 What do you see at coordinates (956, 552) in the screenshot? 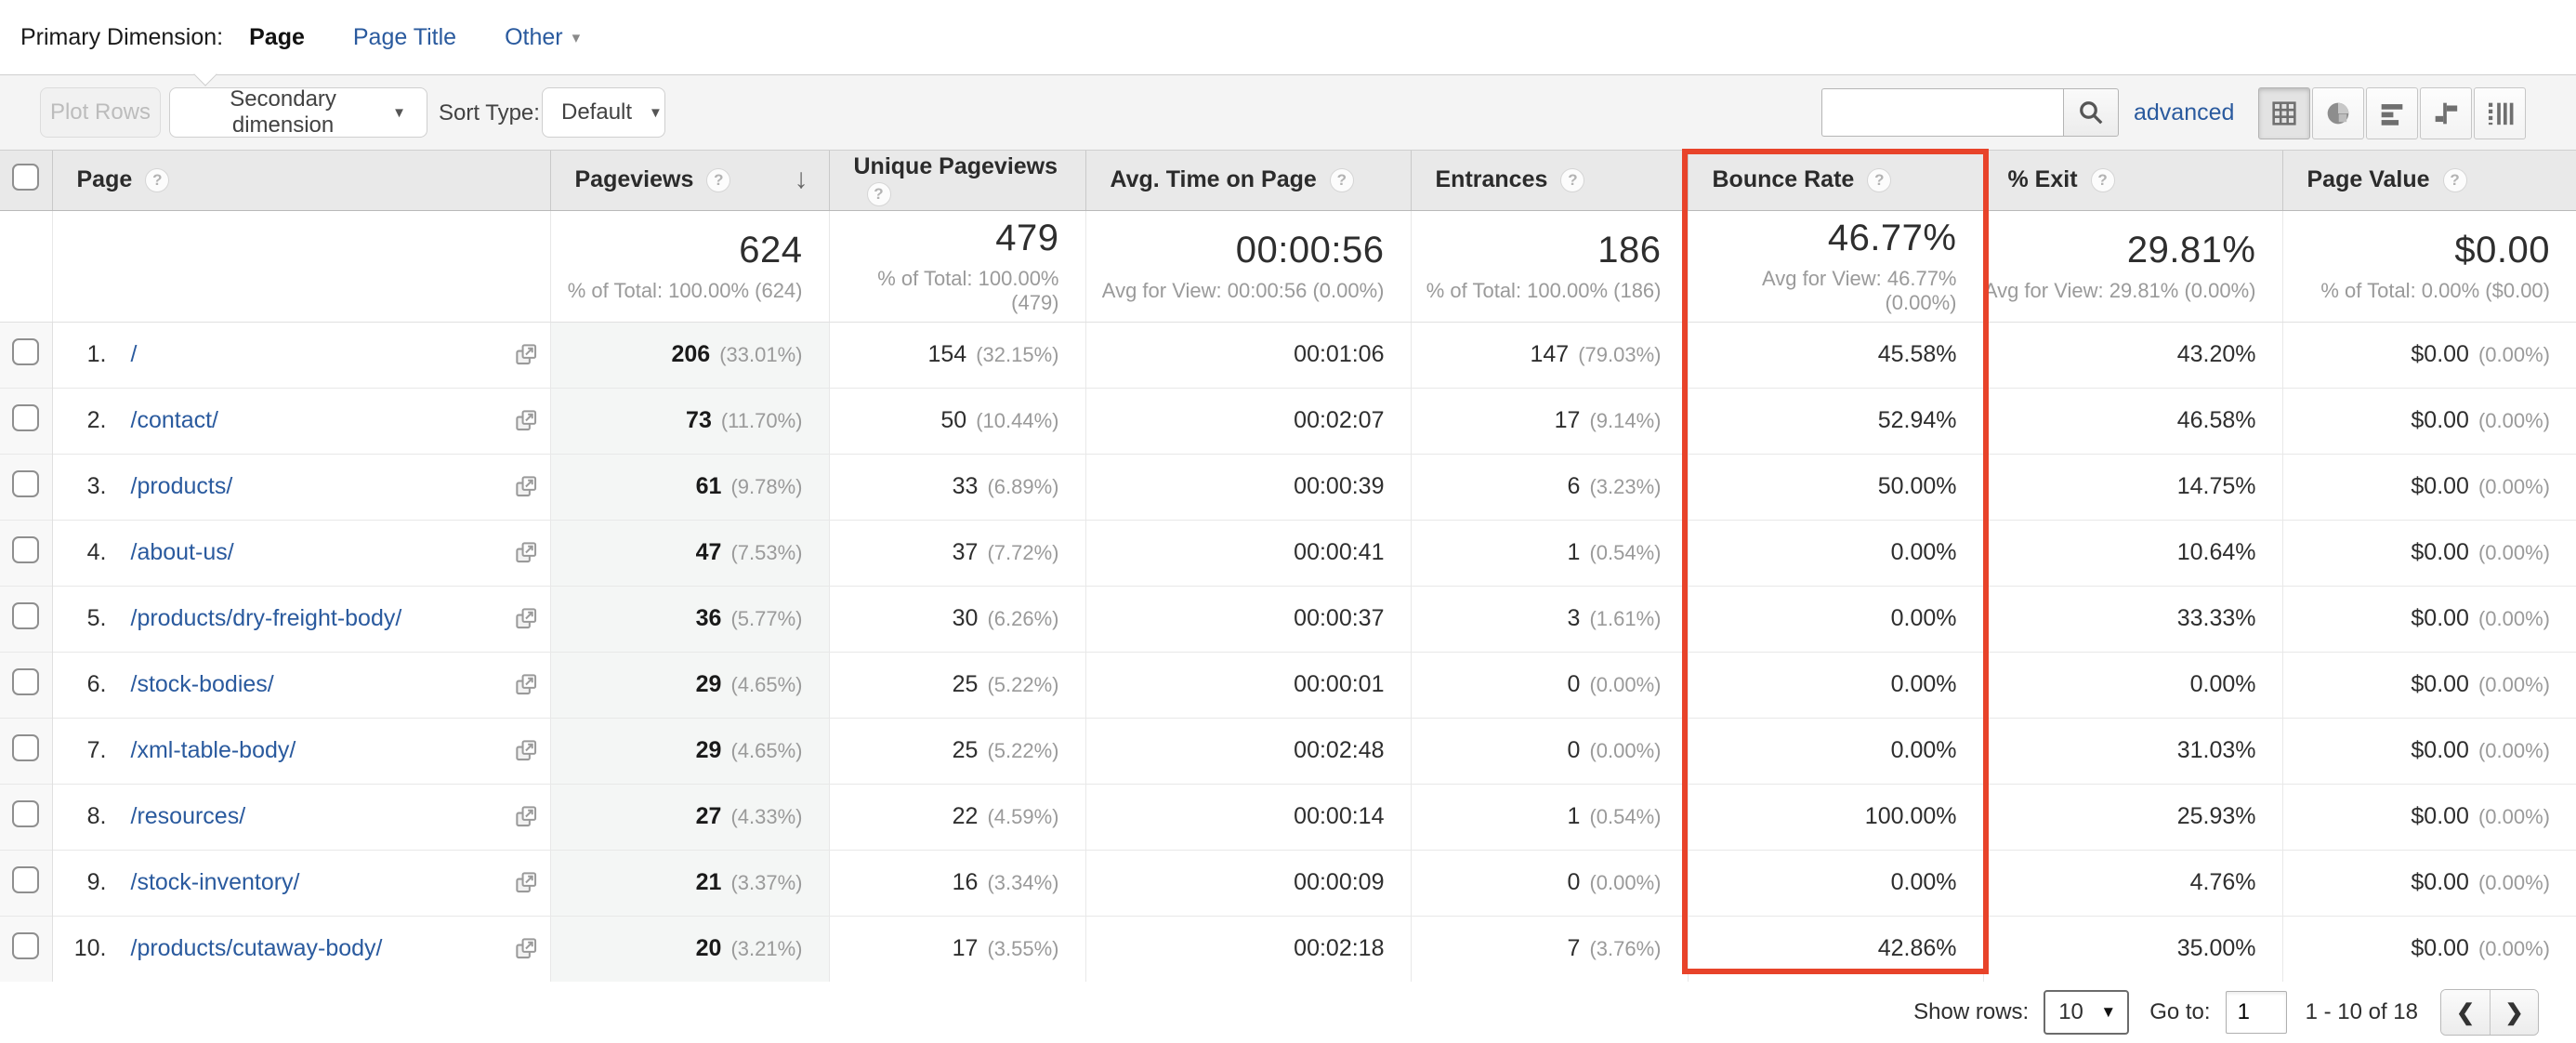
I see `unique-pageviews-cell: 37 (7.72%)` at bounding box center [956, 552].